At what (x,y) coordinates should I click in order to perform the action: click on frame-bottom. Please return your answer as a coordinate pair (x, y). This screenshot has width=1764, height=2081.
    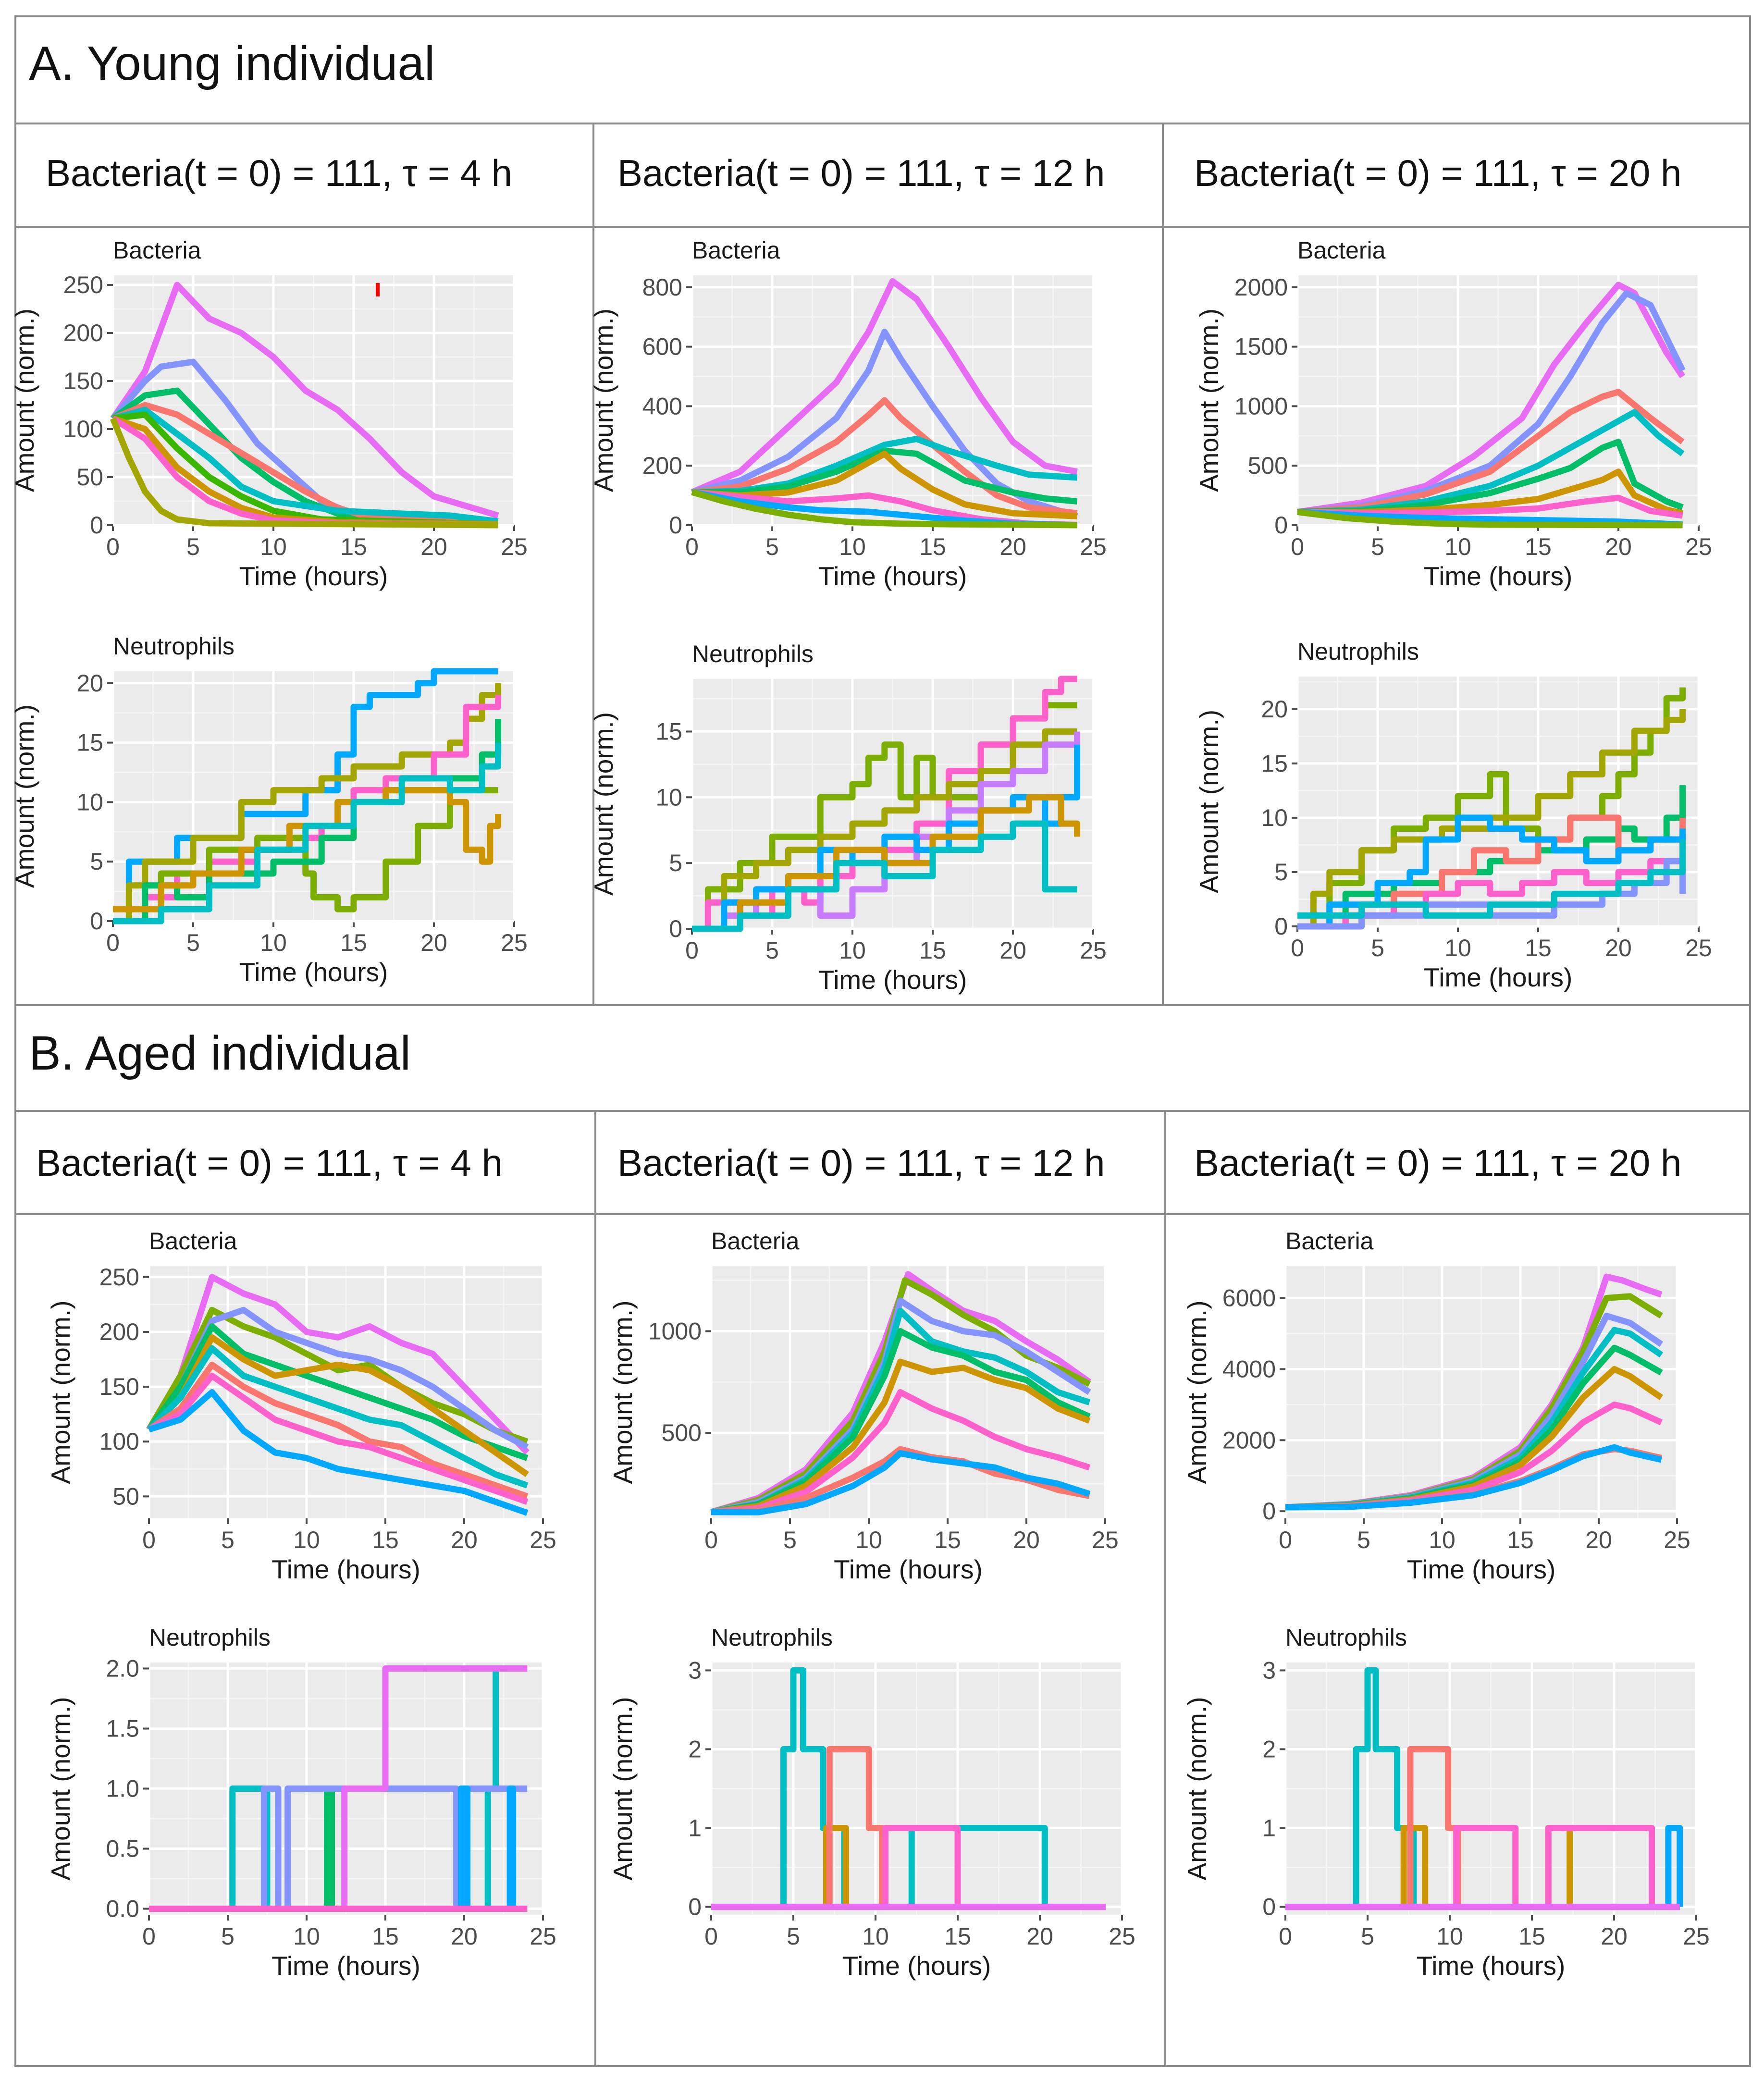
    Looking at the image, I should click on (883, 2066).